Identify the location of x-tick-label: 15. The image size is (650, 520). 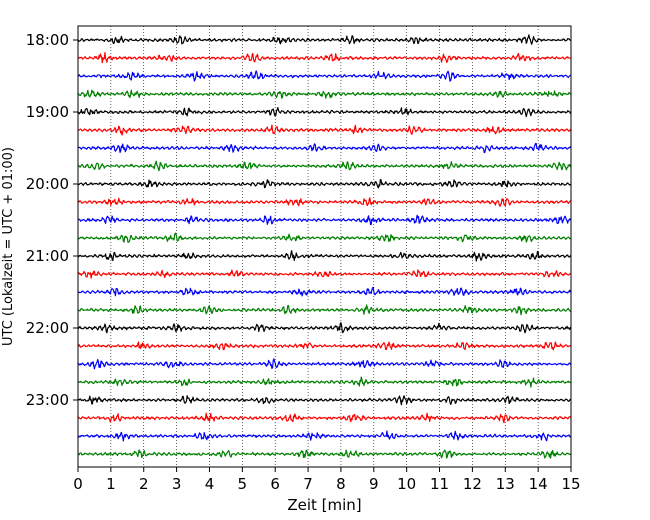
(570, 484).